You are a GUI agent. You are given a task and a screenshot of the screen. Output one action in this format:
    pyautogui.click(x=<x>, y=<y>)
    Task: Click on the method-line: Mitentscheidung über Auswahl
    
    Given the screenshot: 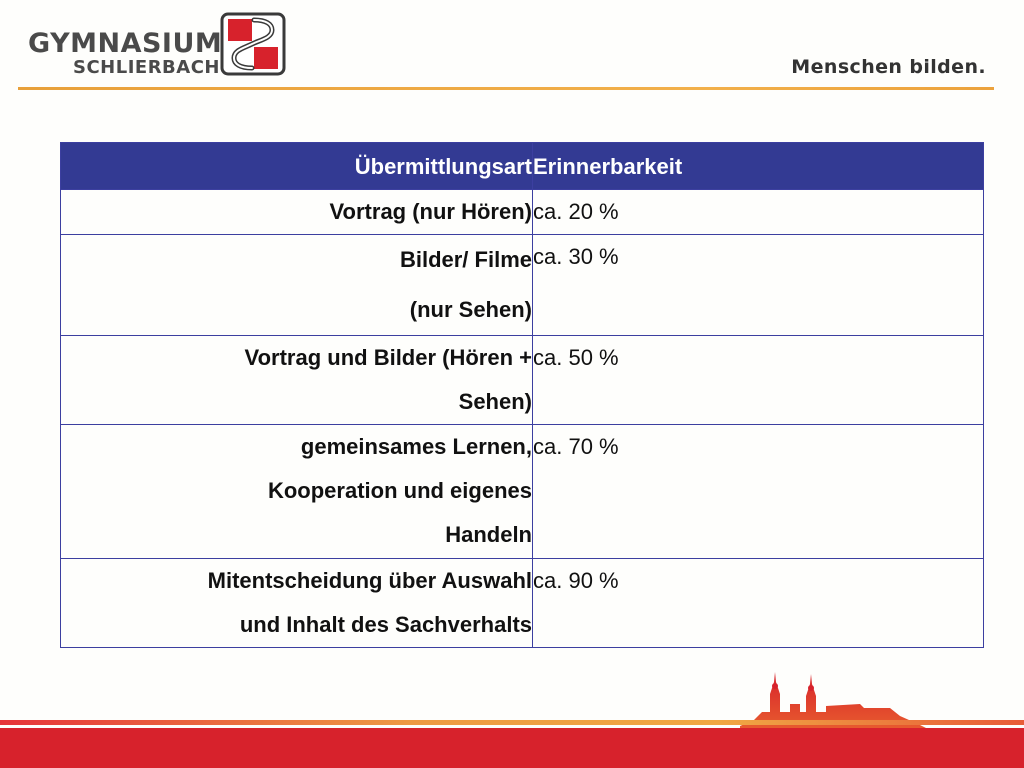 What is the action you would take?
    pyautogui.click(x=369, y=580)
    